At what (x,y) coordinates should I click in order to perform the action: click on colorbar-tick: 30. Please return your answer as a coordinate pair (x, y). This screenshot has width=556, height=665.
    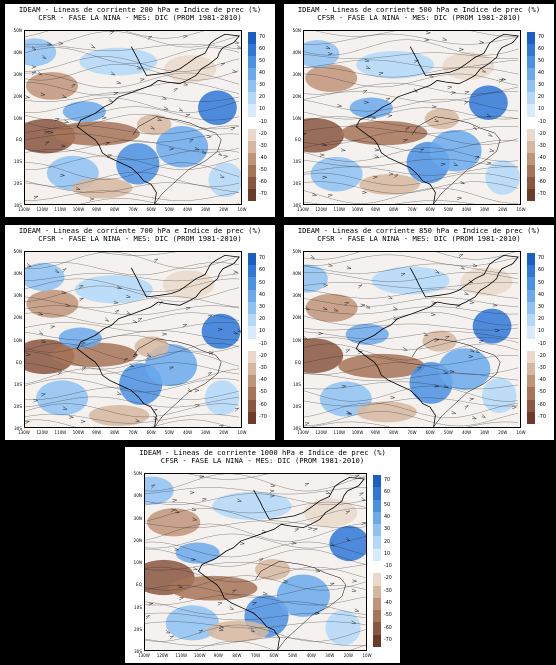
    Looking at the image, I should click on (387, 530).